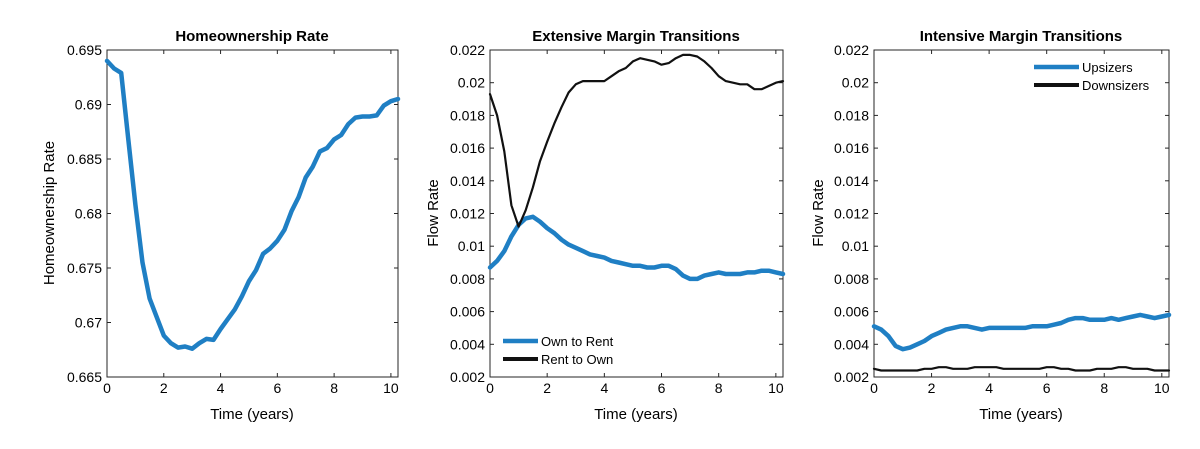 The image size is (1200, 449). Describe the element at coordinates (1092, 76) in the screenshot. I see `legend: Upsizers Downsizers` at that location.